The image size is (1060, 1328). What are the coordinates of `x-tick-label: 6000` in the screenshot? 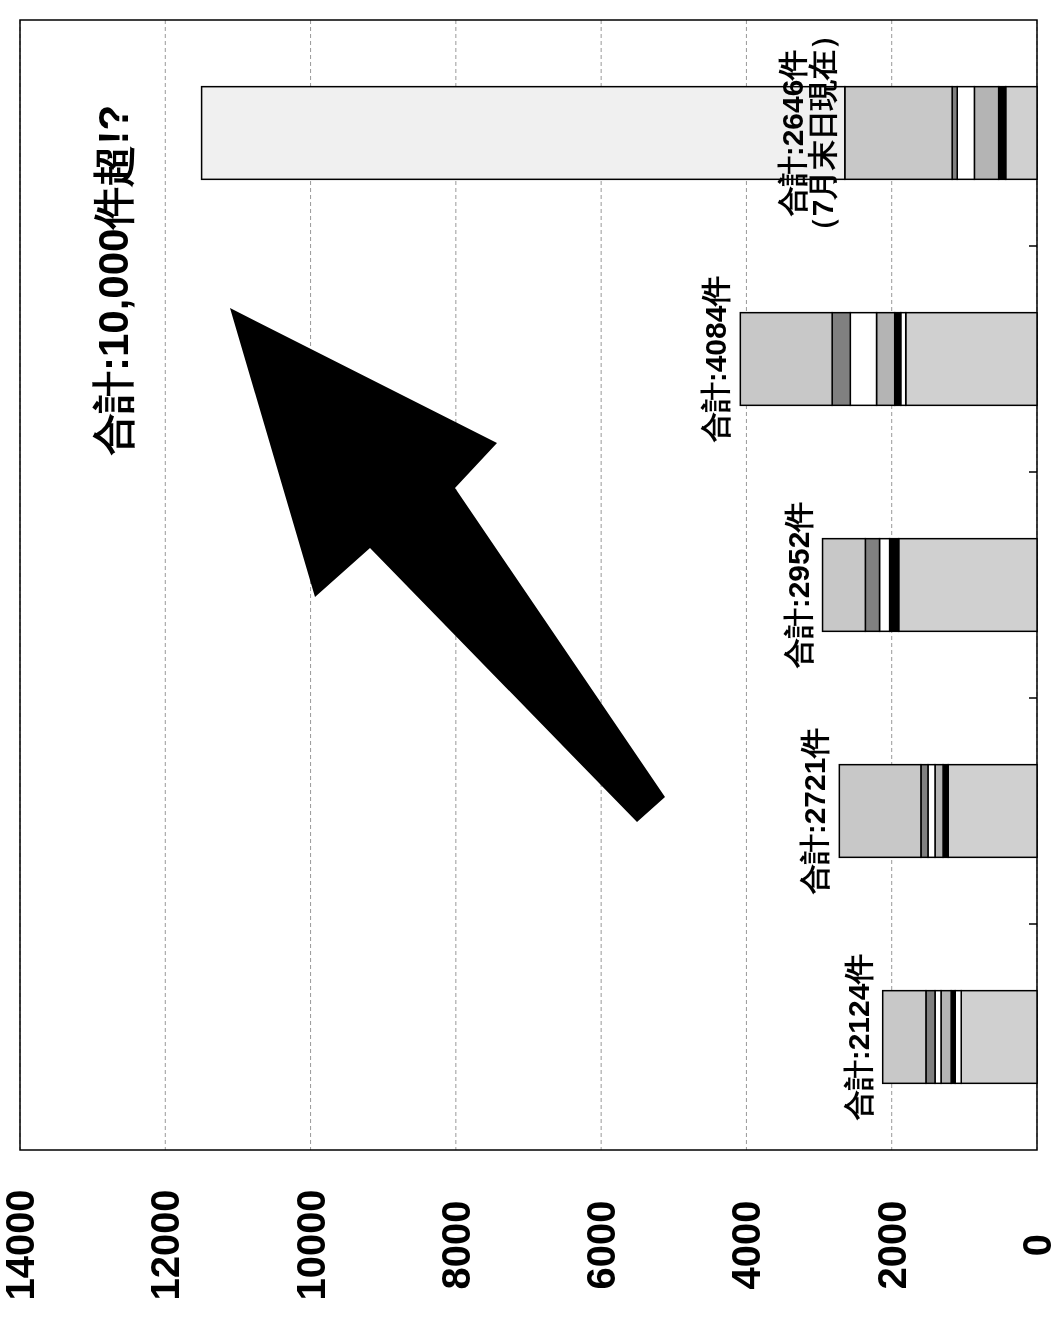 It's located at (601, 1245).